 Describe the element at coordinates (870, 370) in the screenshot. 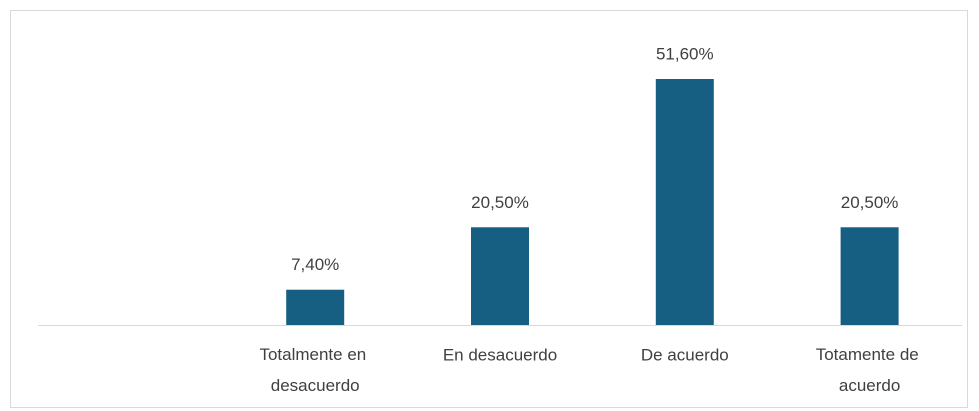

I see `x-tick-label: Totamente de acuerdo` at that location.